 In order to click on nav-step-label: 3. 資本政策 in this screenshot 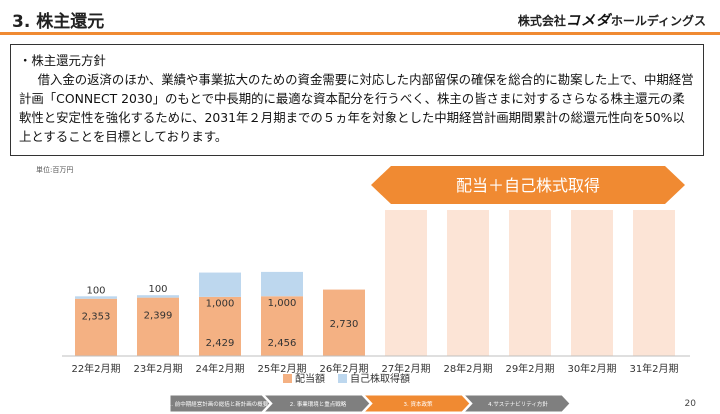, I will do `click(418, 404)`.